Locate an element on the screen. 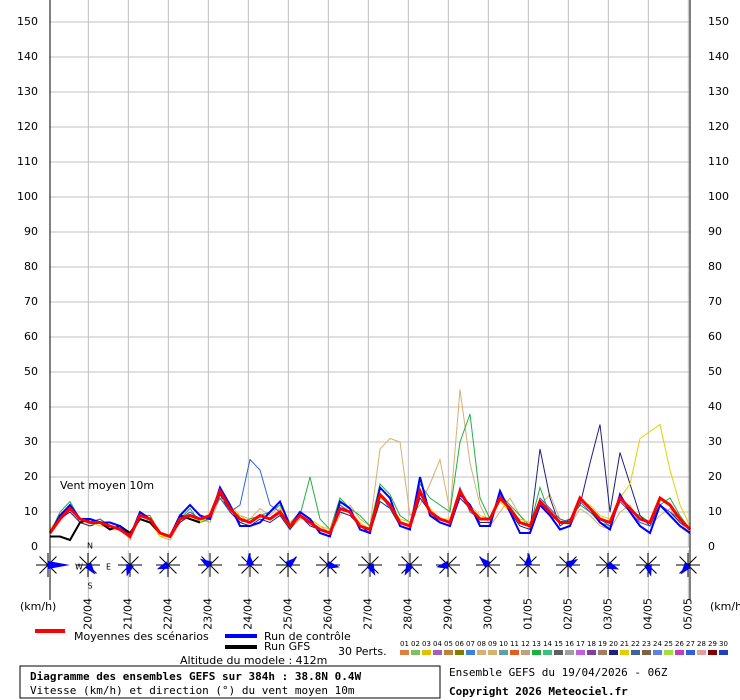 This screenshot has width=740, height=700. perturbation-number: 14 is located at coordinates (547, 644).